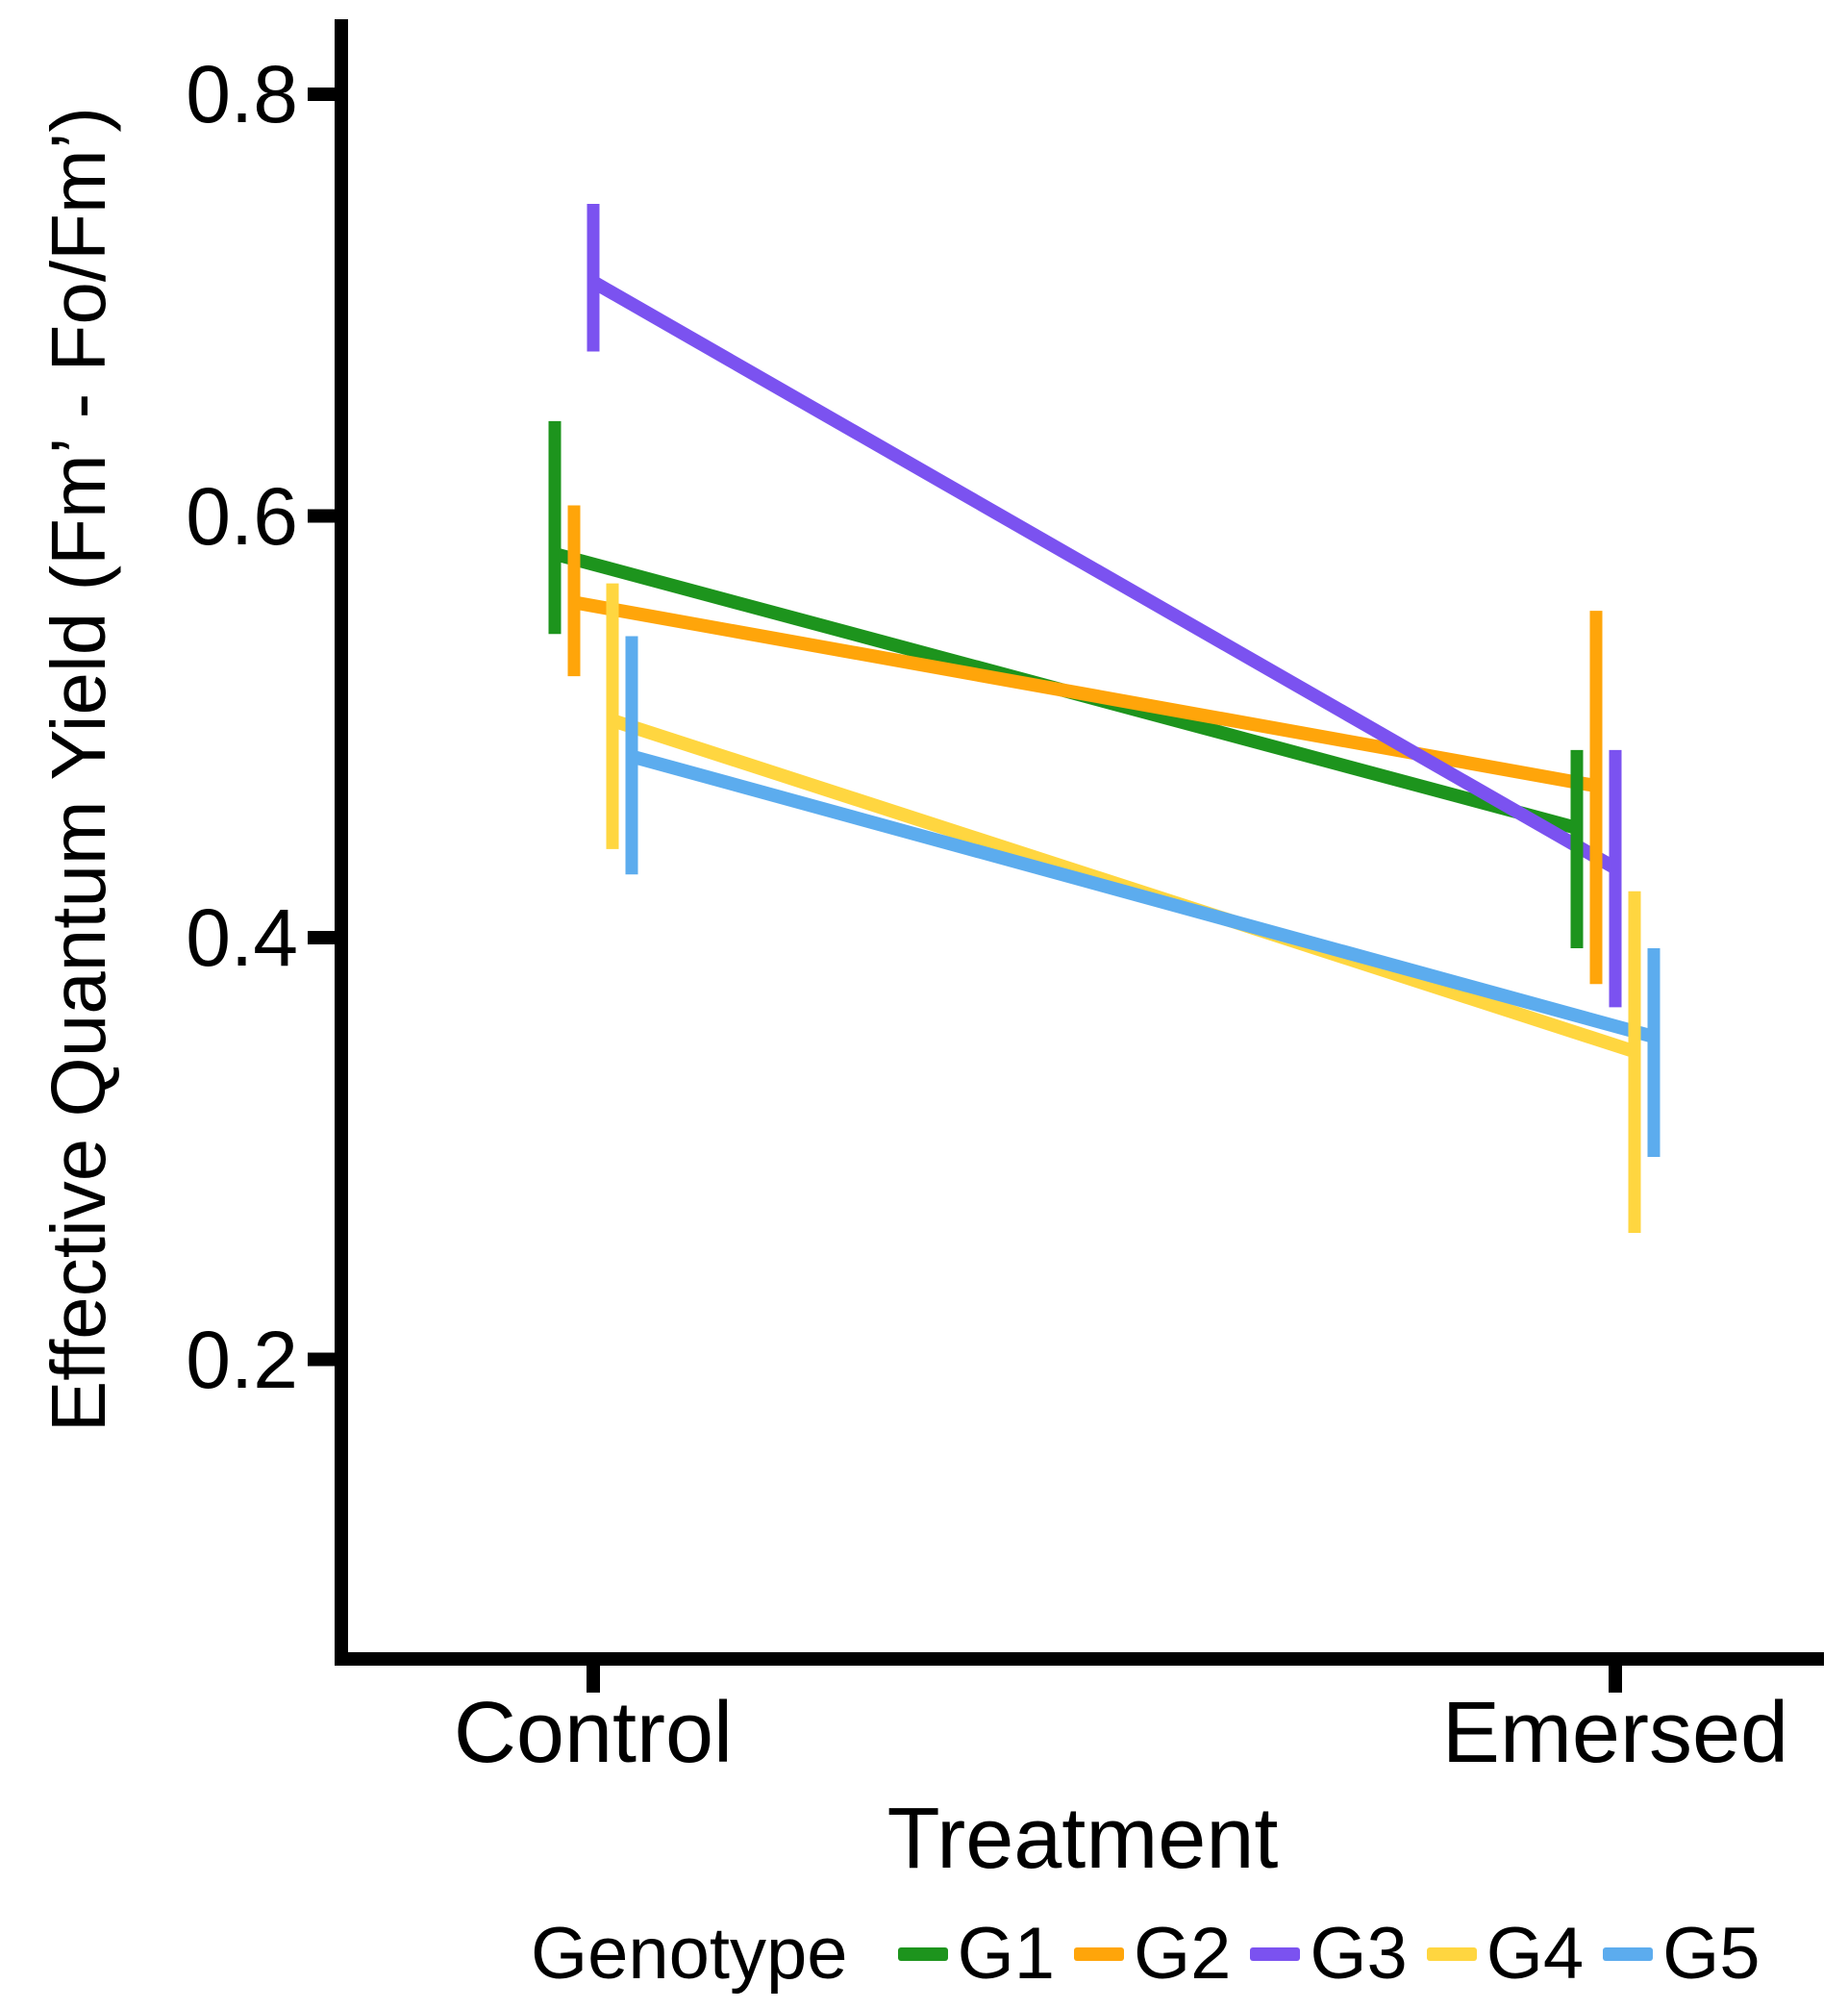 This screenshot has height=2009, width=1848. I want to click on x-tick-label-control: Control, so click(593, 1733).